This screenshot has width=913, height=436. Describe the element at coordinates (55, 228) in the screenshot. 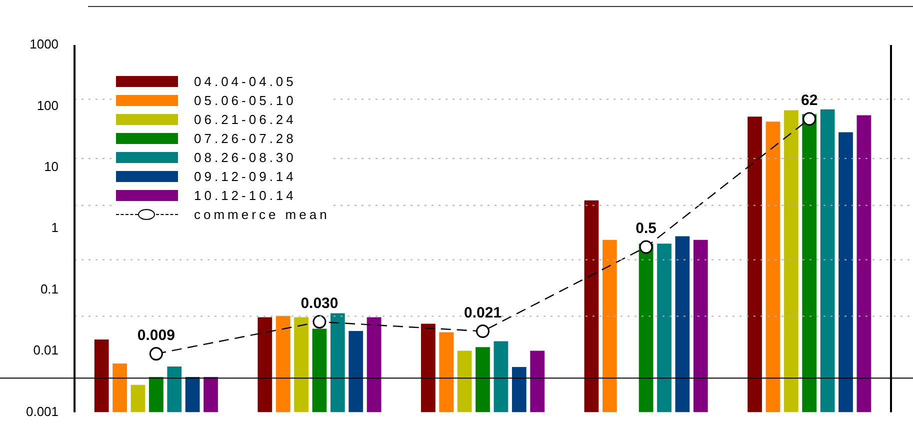

I see `y-tick-label: 1` at that location.